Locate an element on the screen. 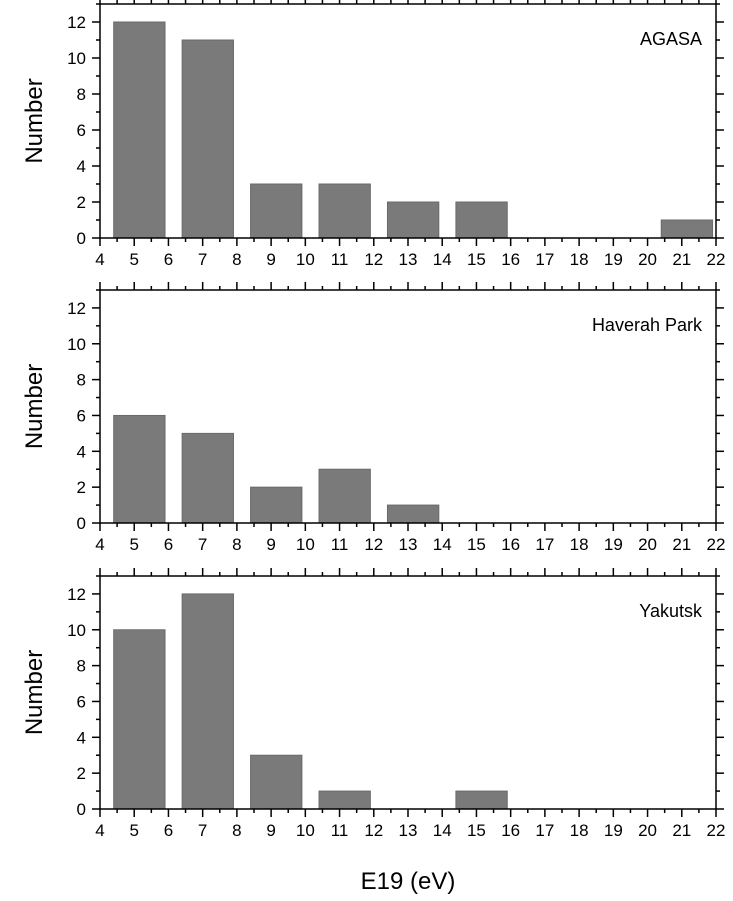 This screenshot has height=901, width=733. panel-label: Yakutsk is located at coordinates (671, 611).